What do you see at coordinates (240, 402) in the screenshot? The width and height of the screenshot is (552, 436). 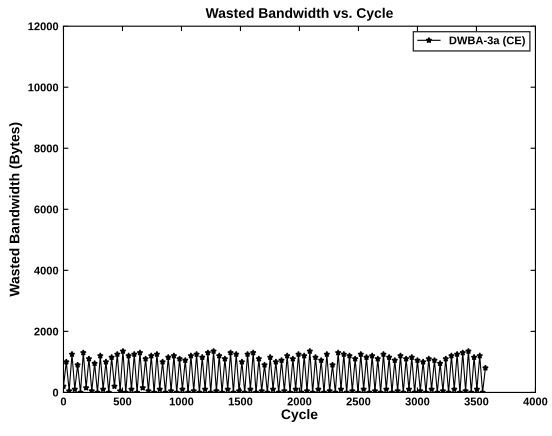 I see `x-tick-label: 1500` at bounding box center [240, 402].